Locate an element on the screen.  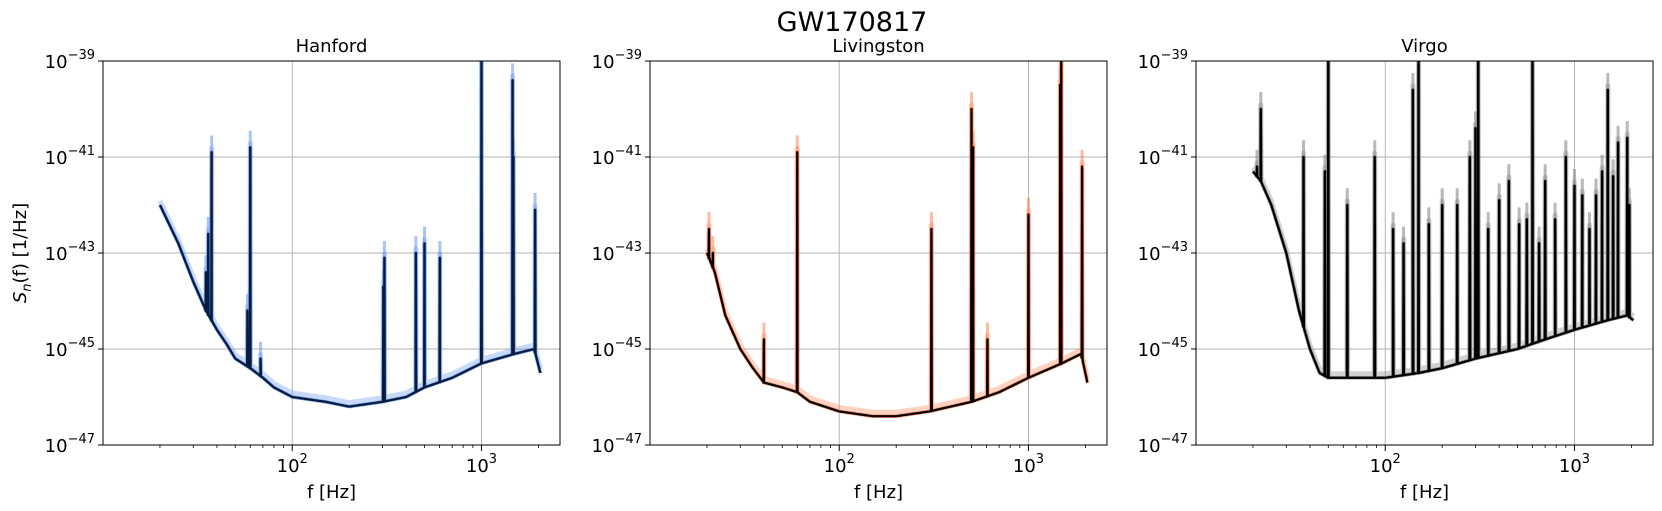
panel-livingston-ytick-label-4: 10−39 is located at coordinates (617, 60).